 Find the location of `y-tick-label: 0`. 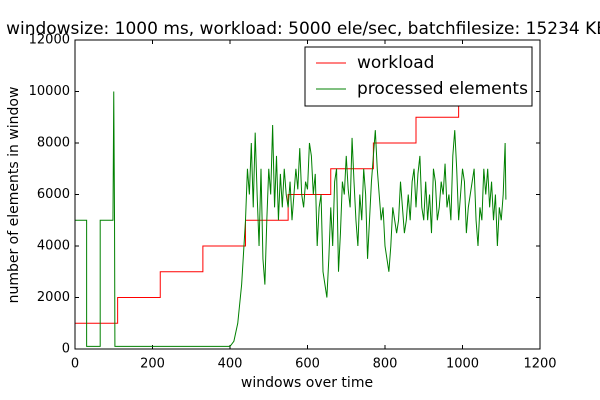

y-tick-label: 0 is located at coordinates (66, 349).